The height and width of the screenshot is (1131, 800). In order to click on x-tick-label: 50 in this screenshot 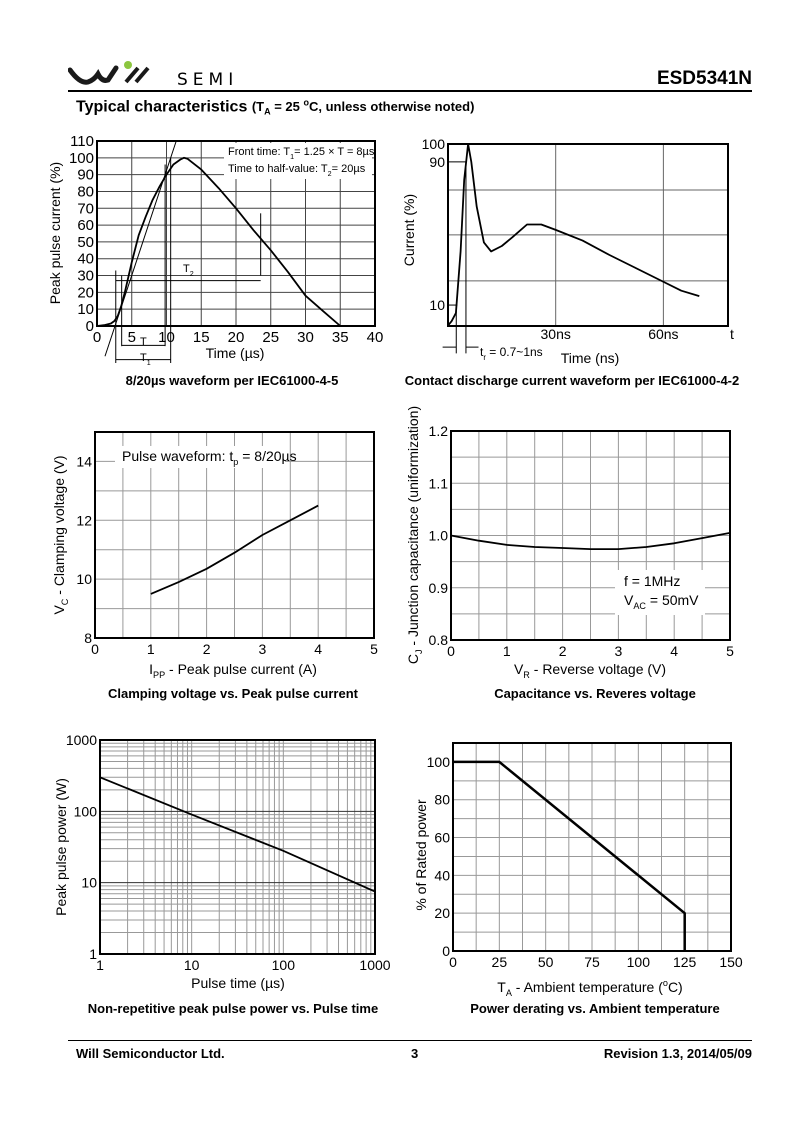, I will do `click(546, 962)`.